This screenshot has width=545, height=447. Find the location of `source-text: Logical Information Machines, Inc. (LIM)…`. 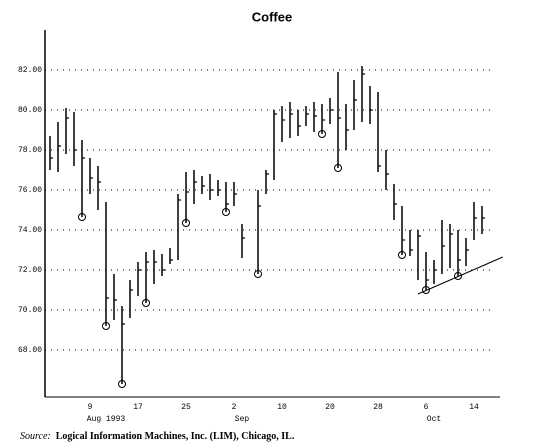

source-text: Logical Information Machines, Inc. (LIM)… is located at coordinates (175, 436).